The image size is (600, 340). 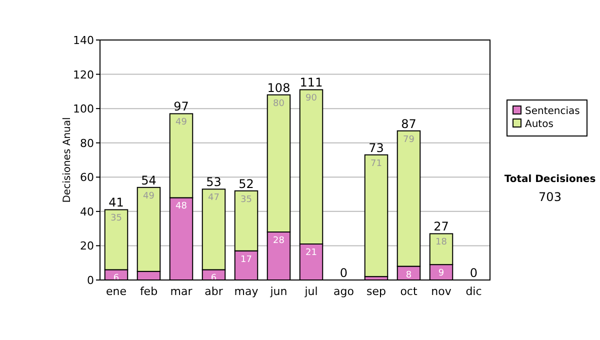 What do you see at coordinates (87, 177) in the screenshot?
I see `y-tick-label: 60` at bounding box center [87, 177].